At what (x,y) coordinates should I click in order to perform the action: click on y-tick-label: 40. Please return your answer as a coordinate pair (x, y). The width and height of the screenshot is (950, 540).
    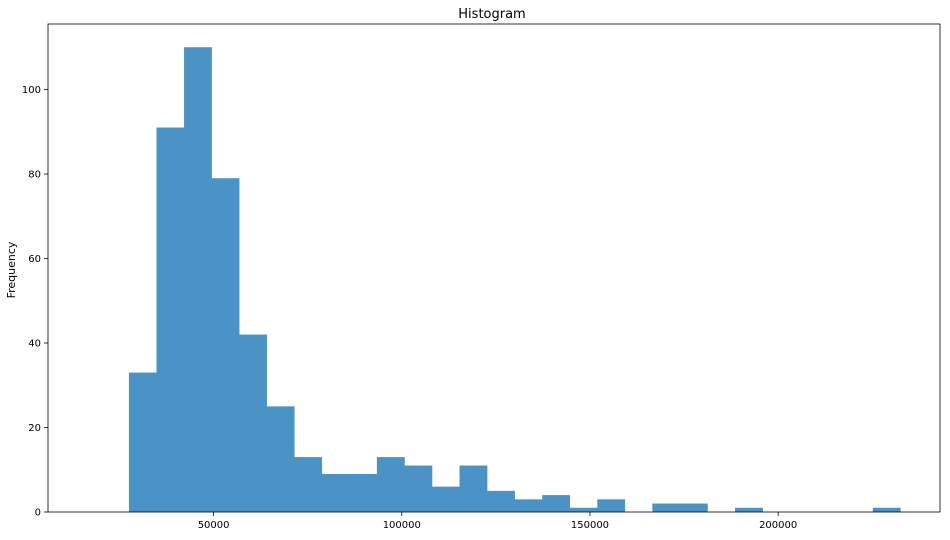
    Looking at the image, I should click on (34, 343).